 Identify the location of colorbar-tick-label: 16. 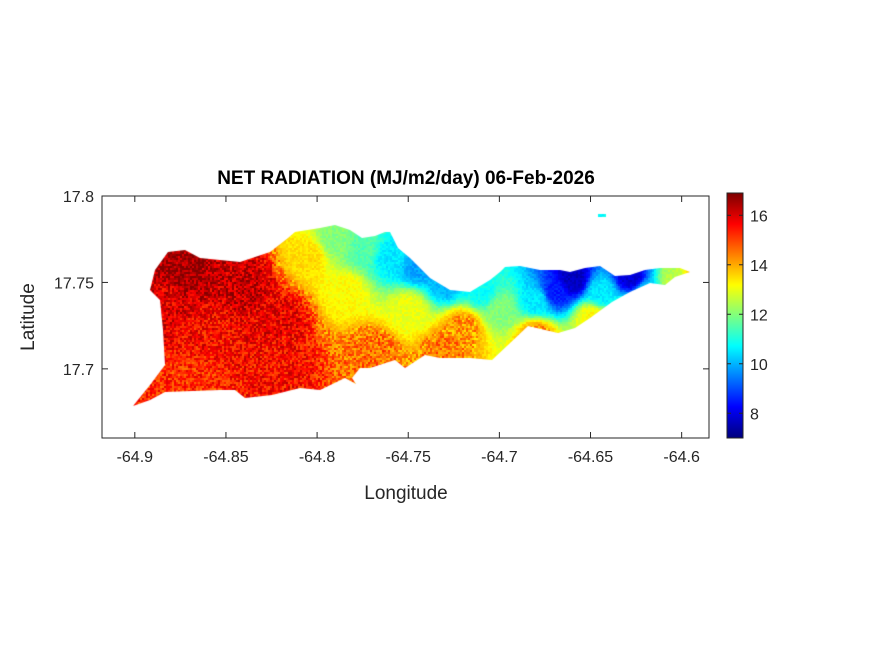
(759, 216).